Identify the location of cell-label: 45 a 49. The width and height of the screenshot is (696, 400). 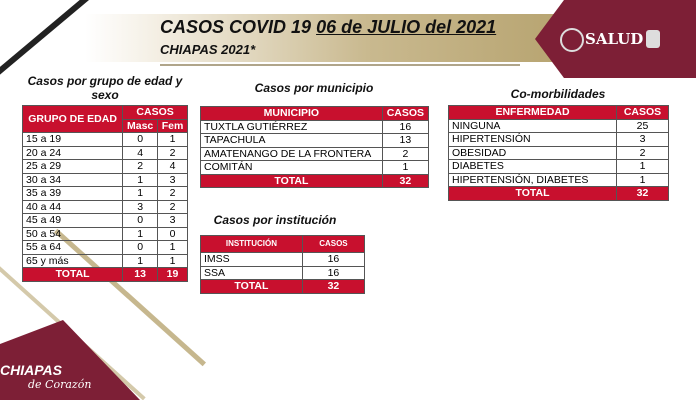
(72, 220).